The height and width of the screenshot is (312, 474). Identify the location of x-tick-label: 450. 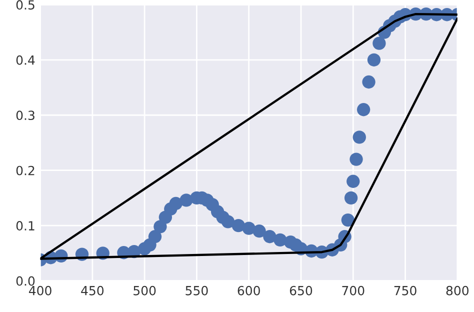
(92, 291).